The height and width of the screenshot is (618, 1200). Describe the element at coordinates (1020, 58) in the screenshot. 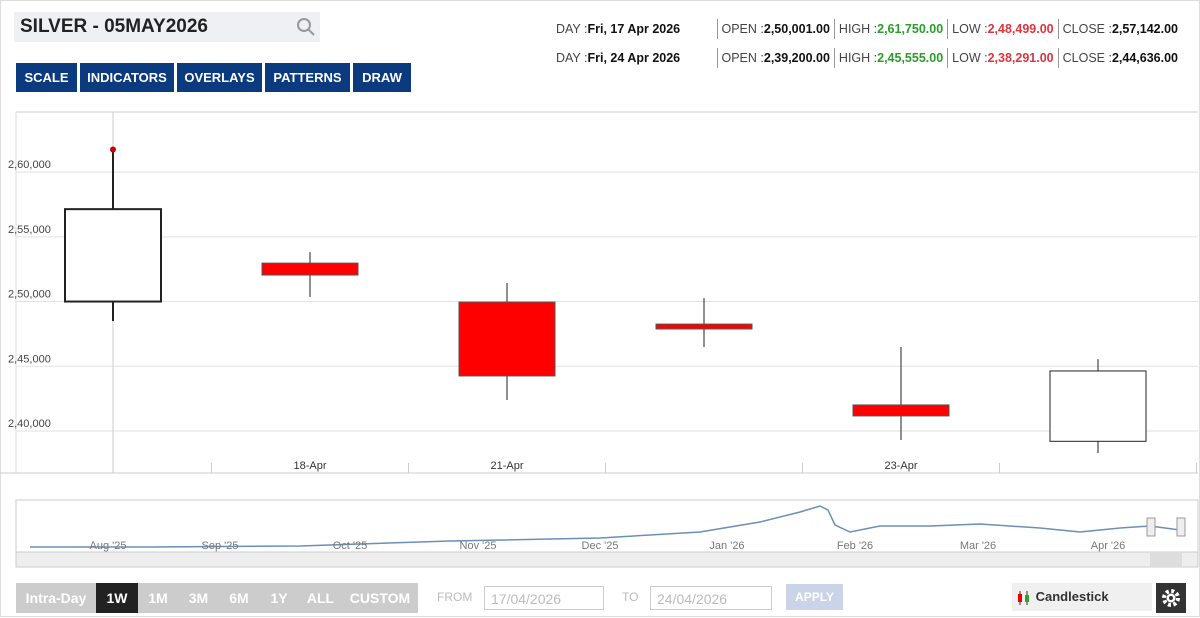

I see `low-value: 2,38,291.00` at that location.